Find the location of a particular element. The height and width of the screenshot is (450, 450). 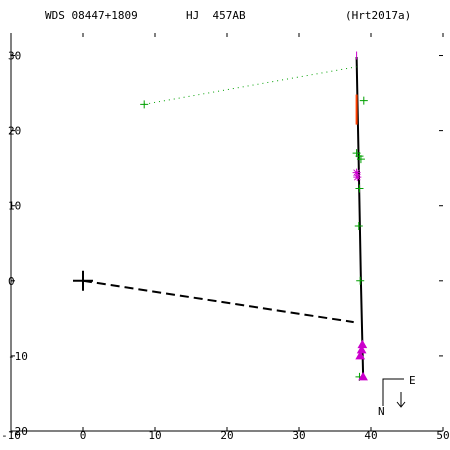

orientation-indicator: E N is located at coordinates (397, 396).